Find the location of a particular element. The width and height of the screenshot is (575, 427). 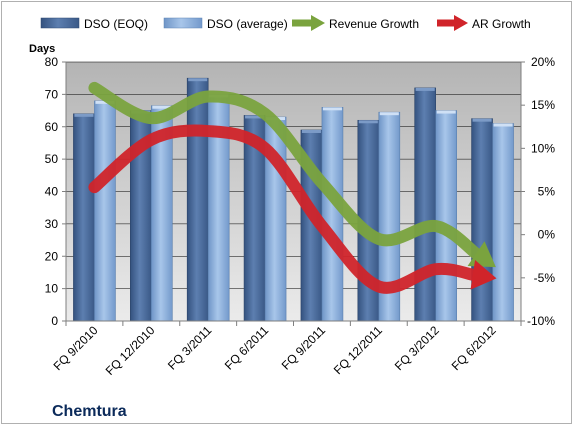

ar-growth-line-arrowhead is located at coordinates (483, 275).